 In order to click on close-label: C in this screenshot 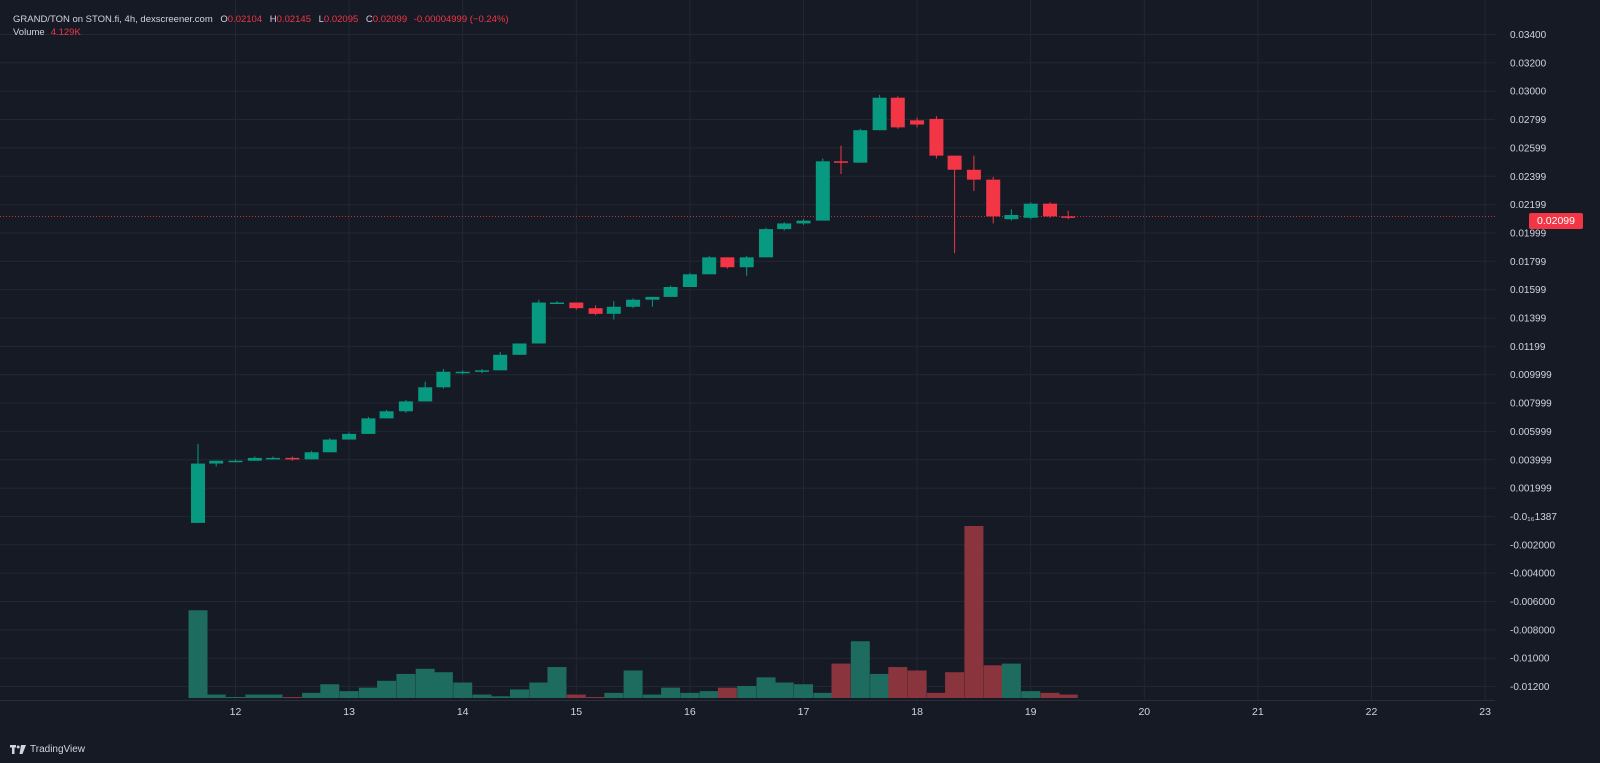, I will do `click(369, 19)`.